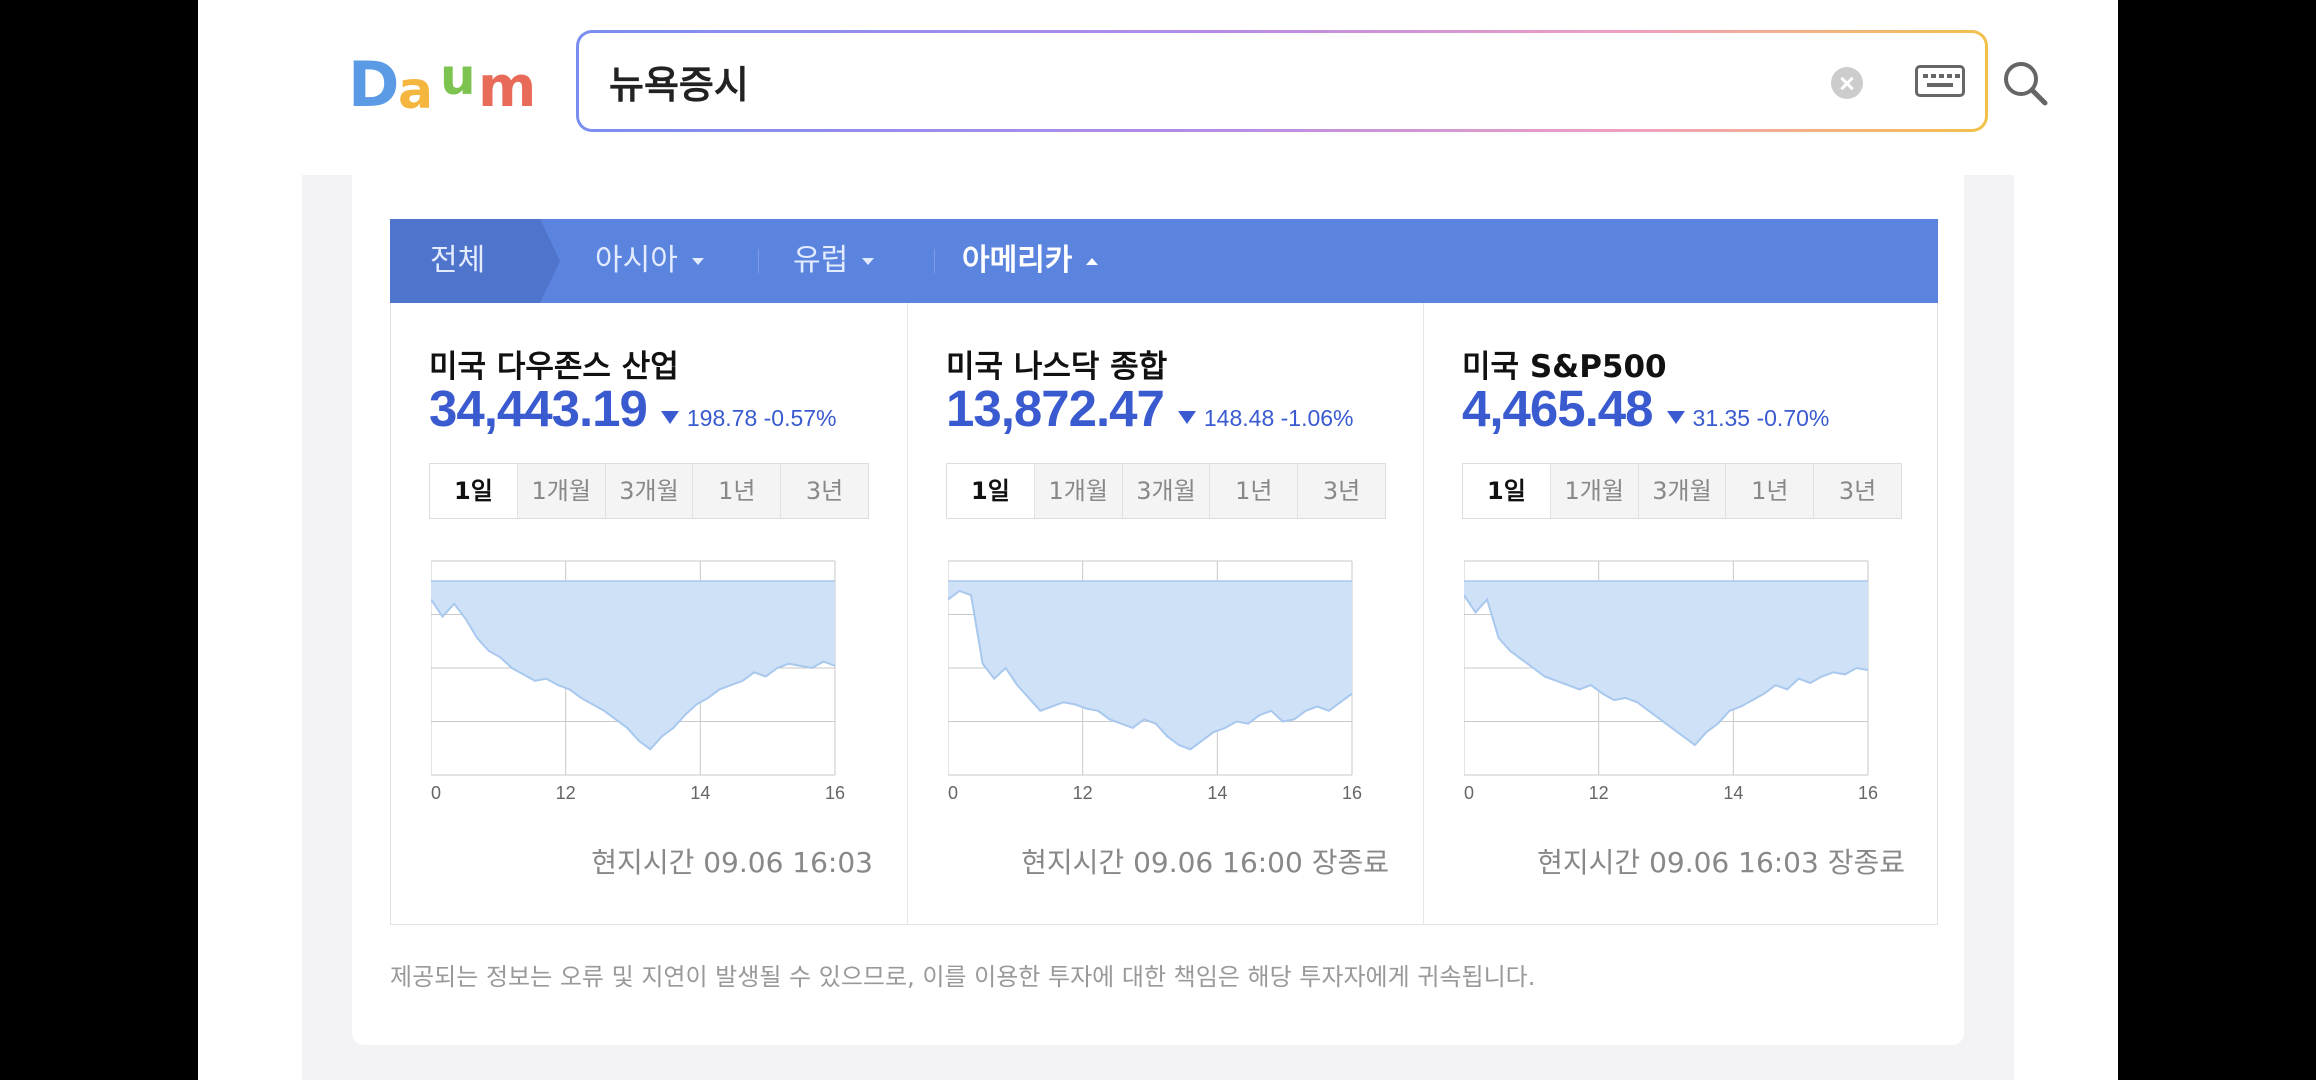  I want to click on market-value: 4,465.48, so click(1557, 408).